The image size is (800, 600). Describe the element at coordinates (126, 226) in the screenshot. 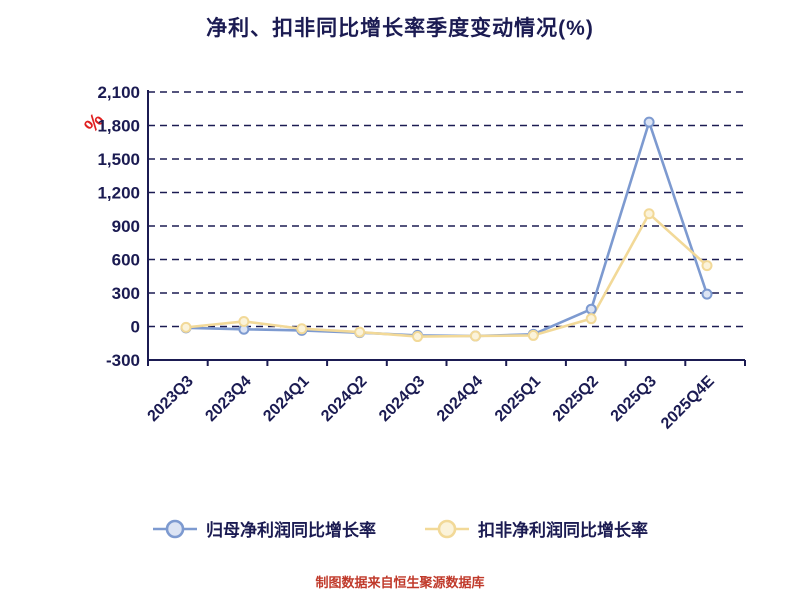

I see `svg-text: 900` at that location.